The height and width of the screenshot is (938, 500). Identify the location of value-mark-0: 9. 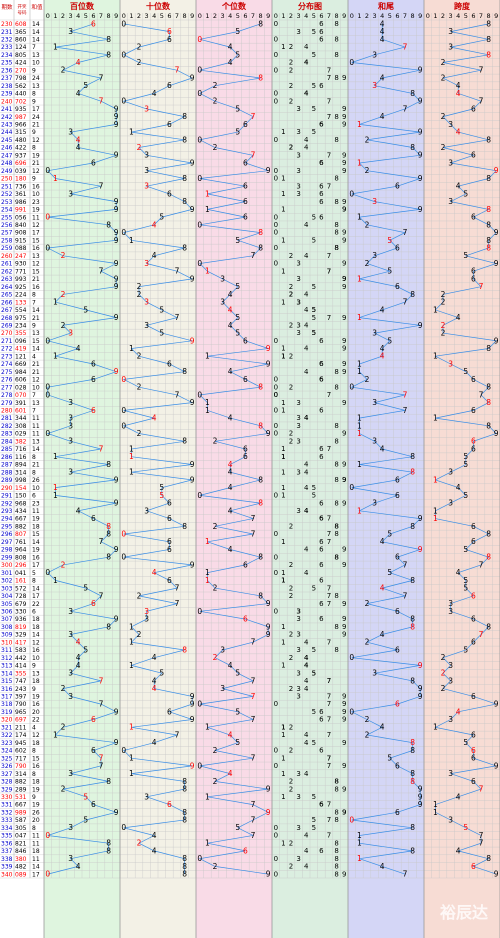
(116, 209).